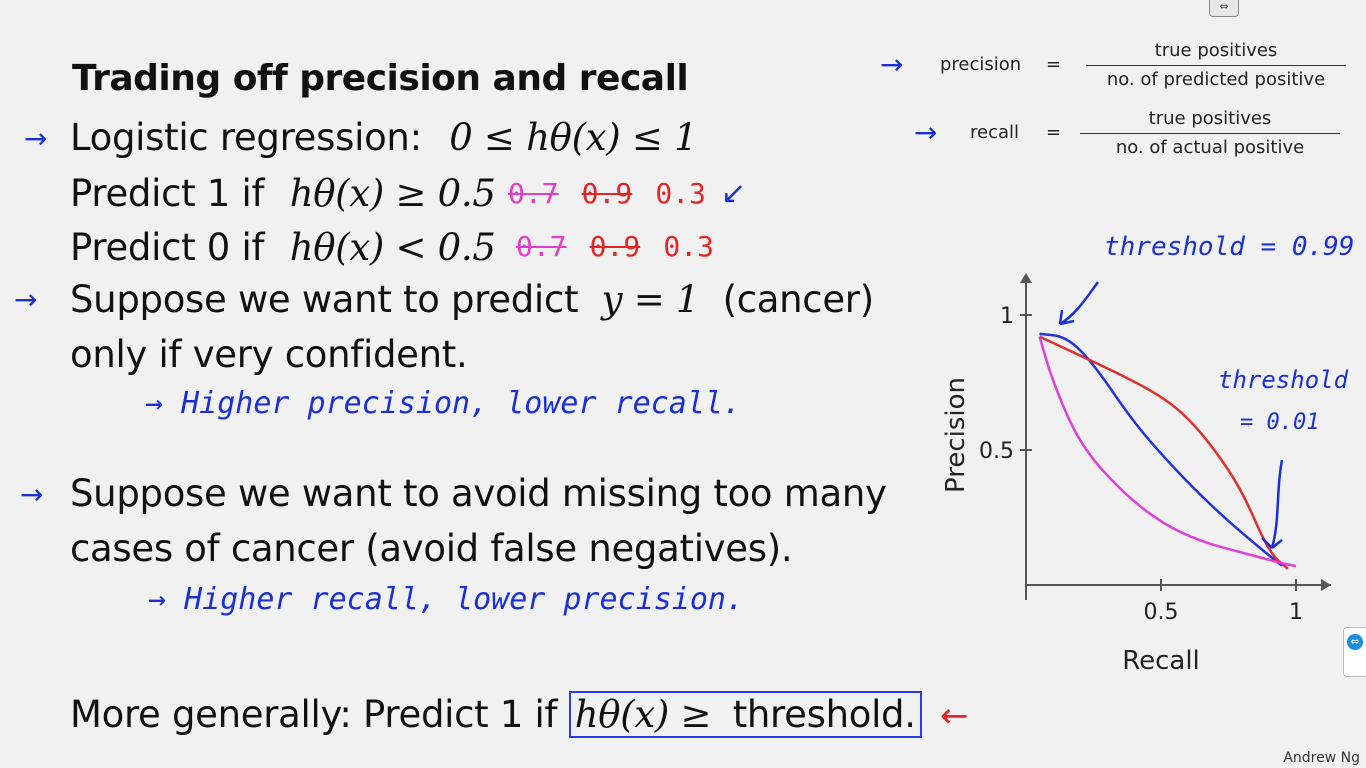 Image resolution: width=1366 pixels, height=768 pixels. What do you see at coordinates (314, 714) in the screenshot?
I see `general-text: More generally: Predict 1 if` at bounding box center [314, 714].